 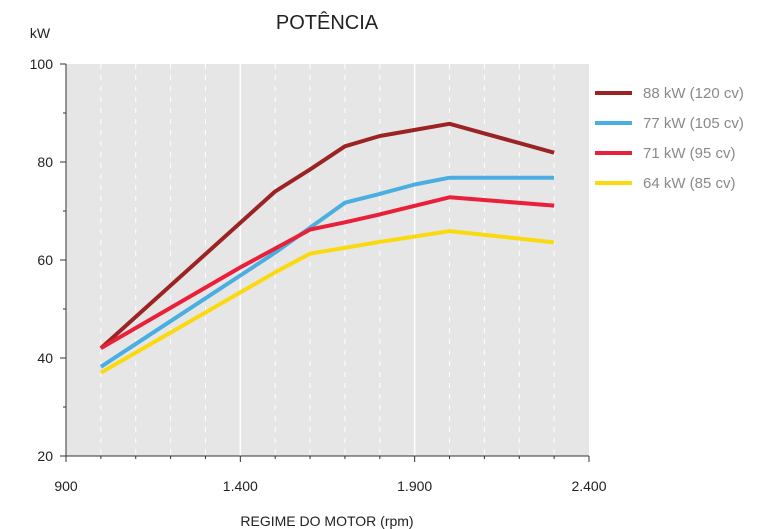 What do you see at coordinates (42, 64) in the screenshot?
I see `y-tick-label: 100` at bounding box center [42, 64].